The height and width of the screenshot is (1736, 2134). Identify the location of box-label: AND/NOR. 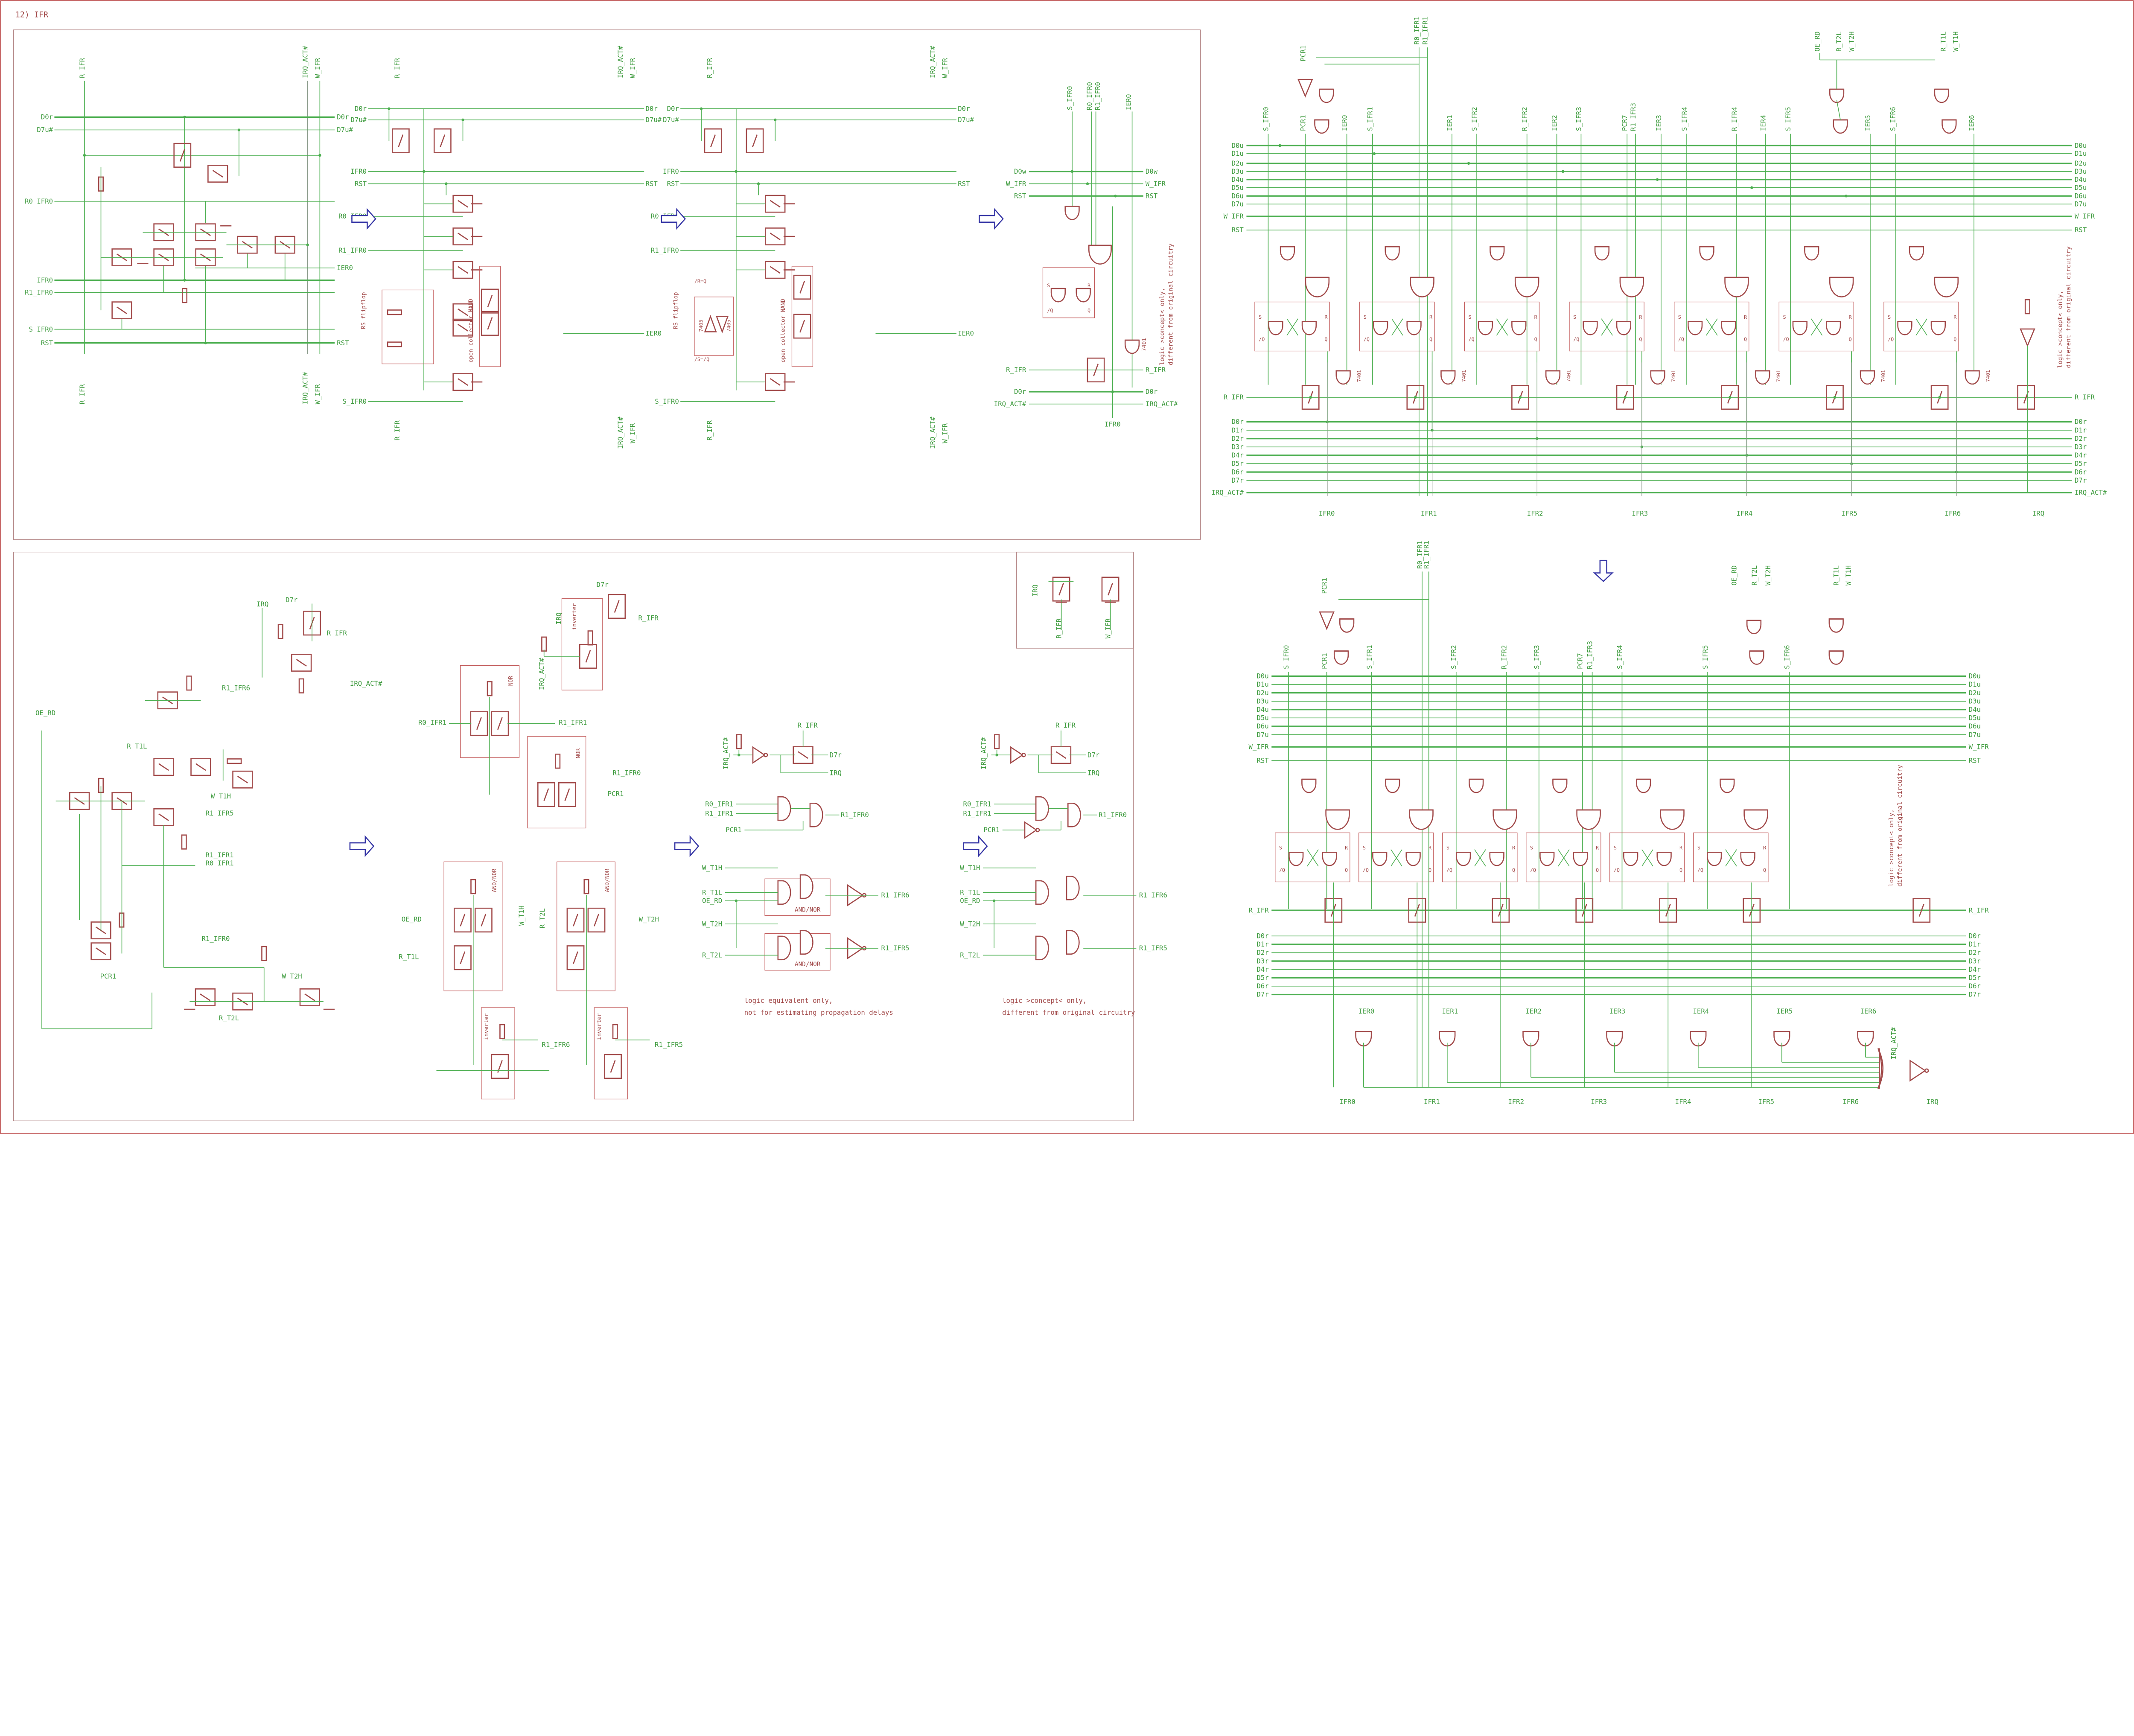
(494, 880).